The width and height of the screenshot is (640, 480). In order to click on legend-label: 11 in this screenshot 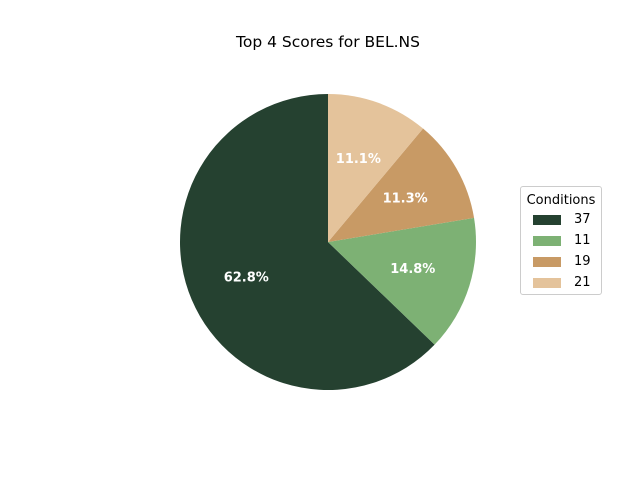, I will do `click(582, 240)`.